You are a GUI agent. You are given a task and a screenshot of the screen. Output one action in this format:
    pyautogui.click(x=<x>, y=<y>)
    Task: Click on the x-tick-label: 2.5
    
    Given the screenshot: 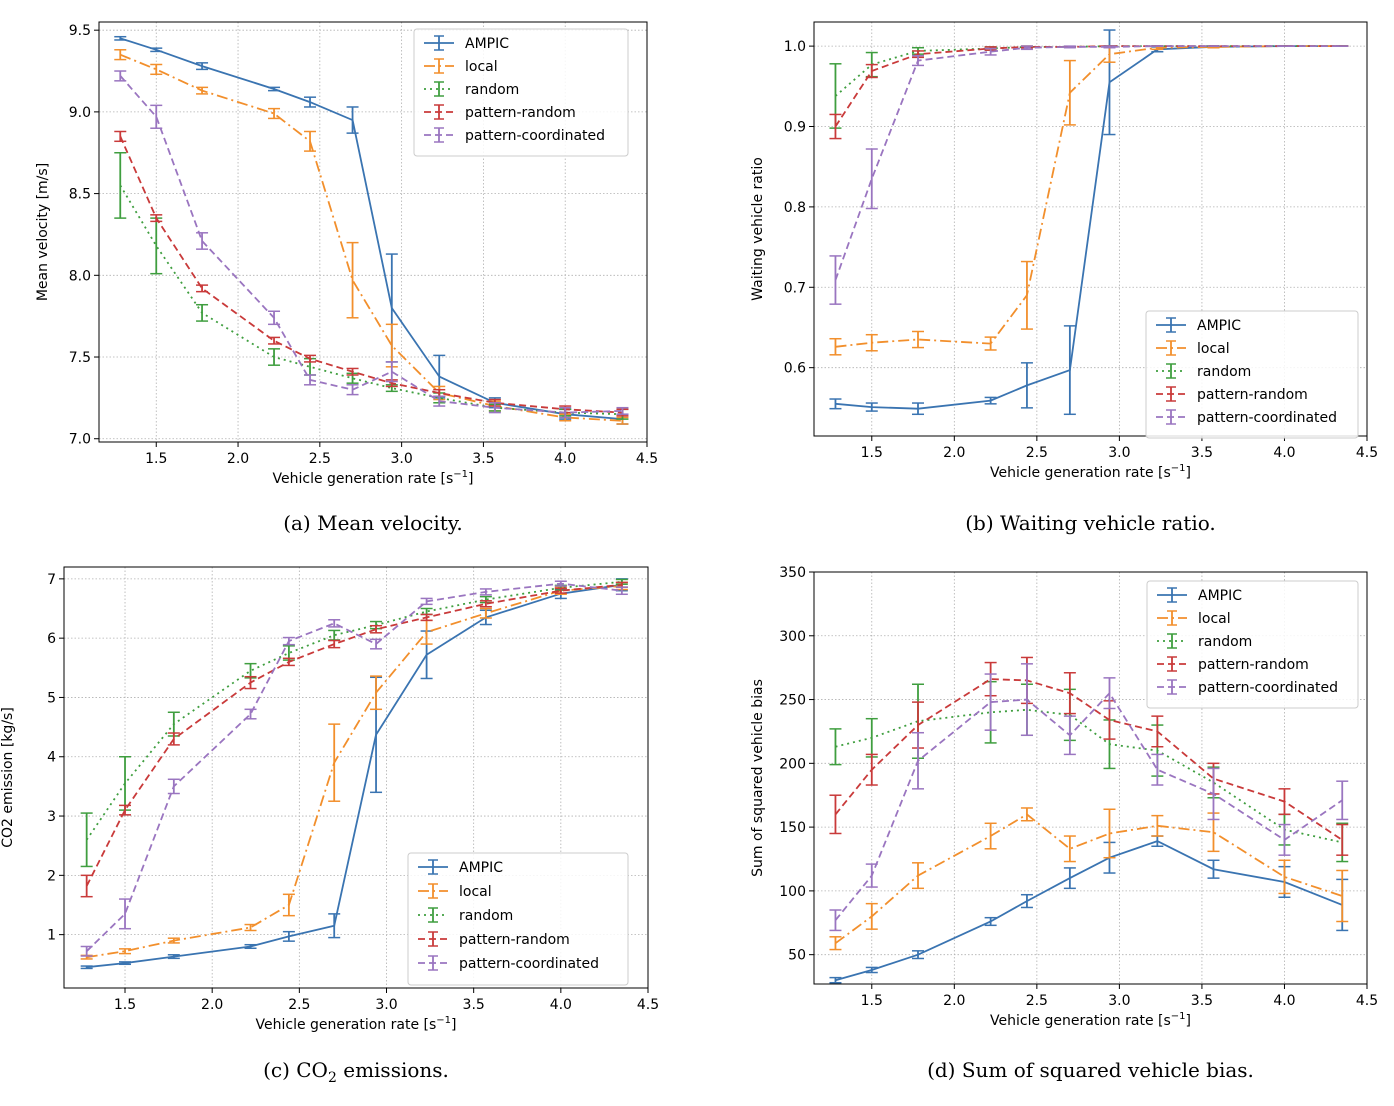 What is the action you would take?
    pyautogui.click(x=1037, y=1001)
    